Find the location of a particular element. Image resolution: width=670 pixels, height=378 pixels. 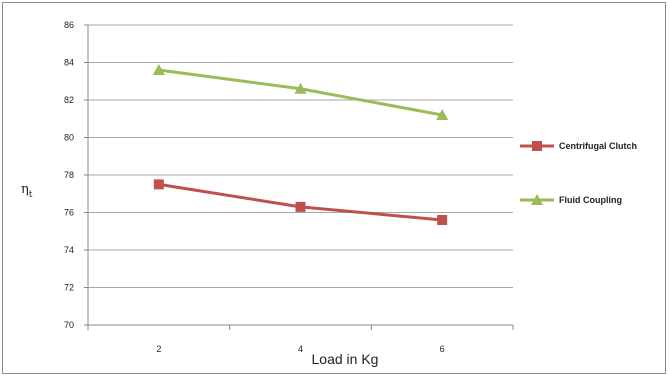

y-tick-label: 86 is located at coordinates (69, 25).